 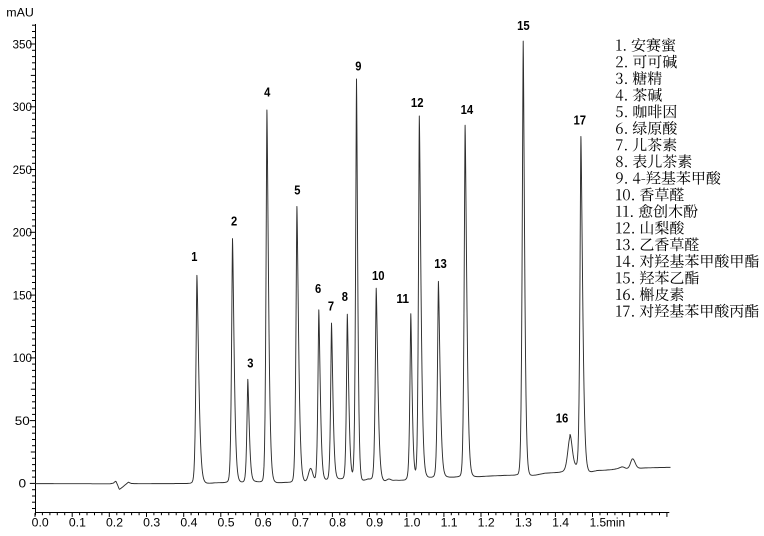 I want to click on svg-text: 200, so click(x=23, y=233).